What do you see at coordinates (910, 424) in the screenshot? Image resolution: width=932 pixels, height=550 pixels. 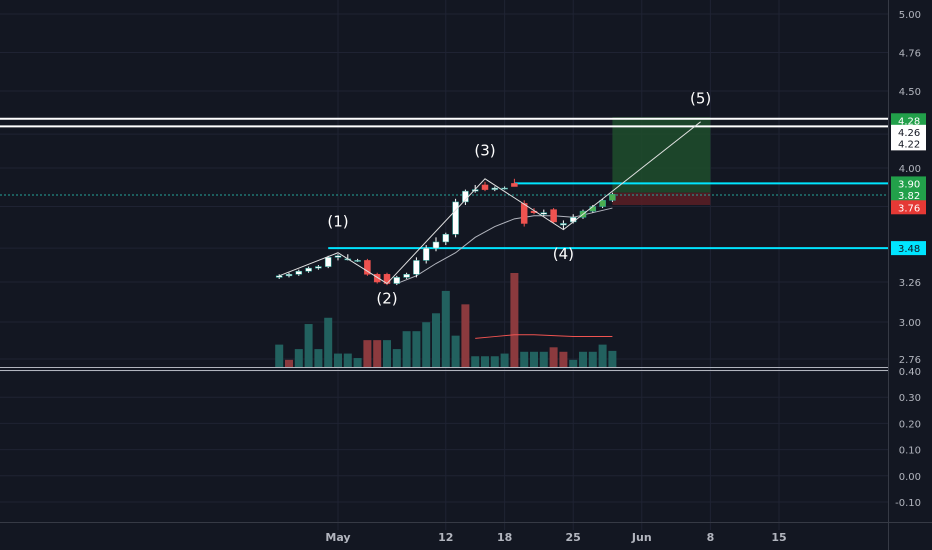 I see `indicator-tick-label: 0.20` at bounding box center [910, 424].